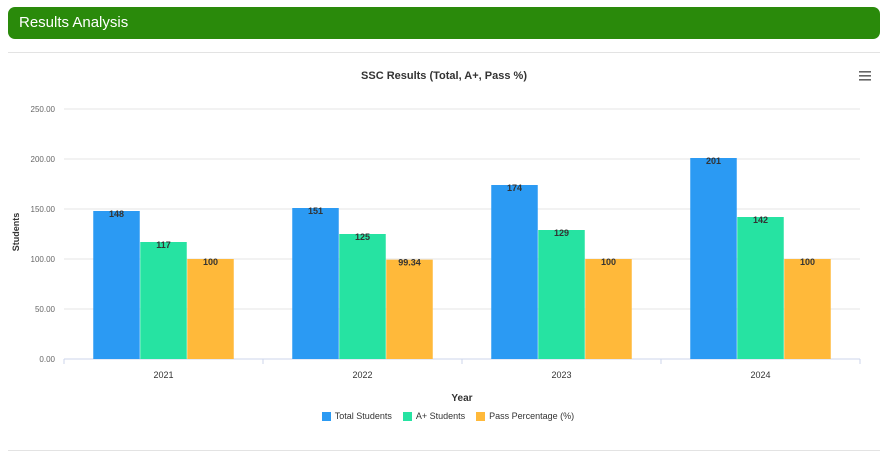 The width and height of the screenshot is (896, 455). Describe the element at coordinates (74, 22) in the screenshot. I see `header-title: Results Analysis` at that location.